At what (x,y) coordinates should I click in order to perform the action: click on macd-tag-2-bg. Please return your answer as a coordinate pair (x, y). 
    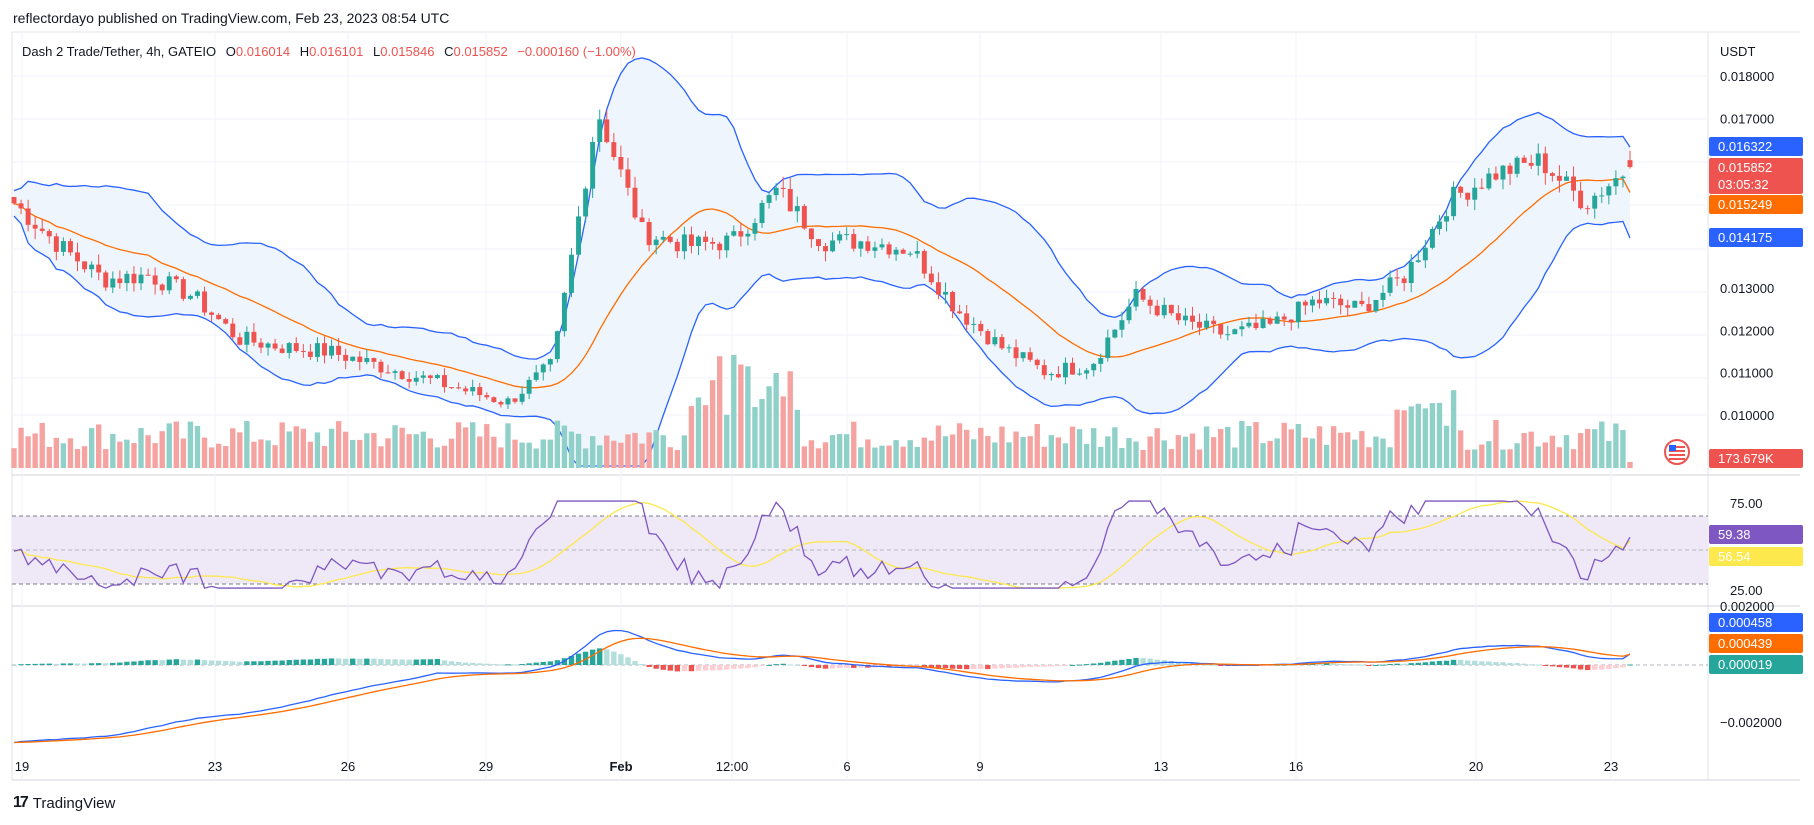
    Looking at the image, I should click on (1756, 664).